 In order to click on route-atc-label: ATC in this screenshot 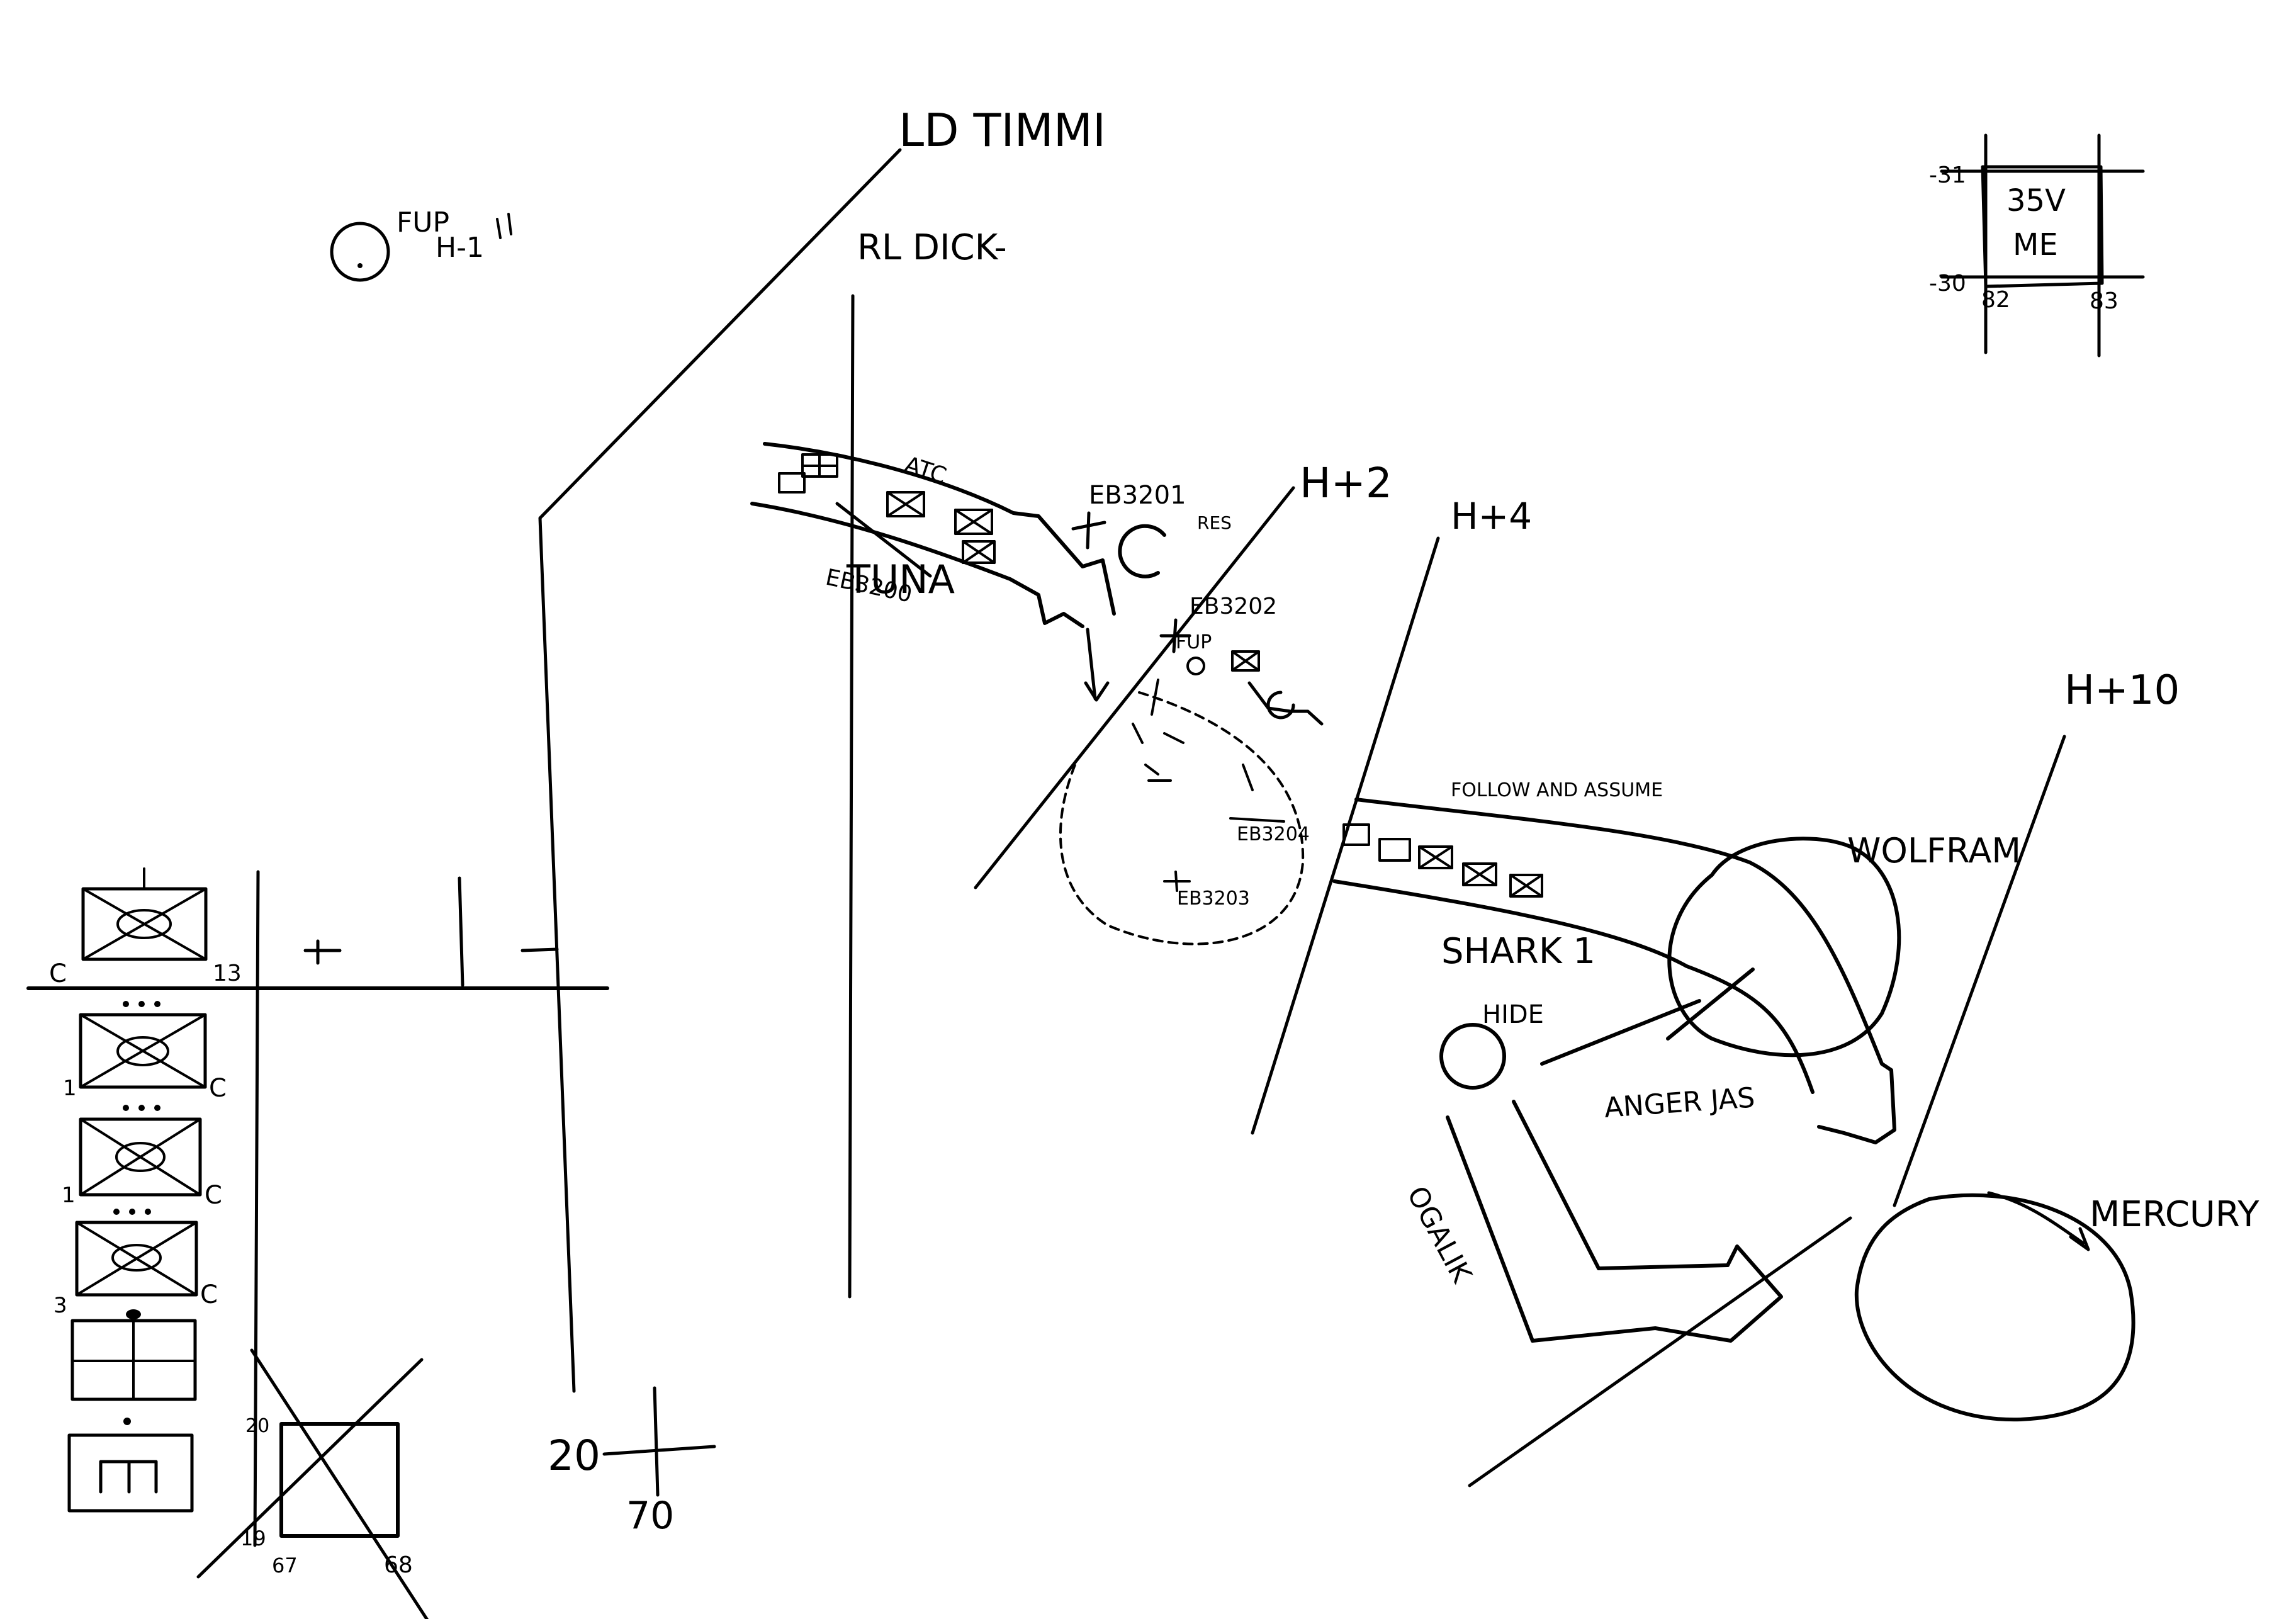, I will do `click(925, 471)`.